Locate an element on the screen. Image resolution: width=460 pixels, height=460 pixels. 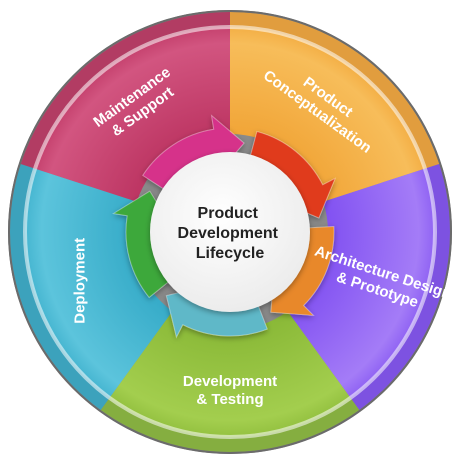
segment-label-development-testing: Development & Testing is located at coordinates (230, 390).